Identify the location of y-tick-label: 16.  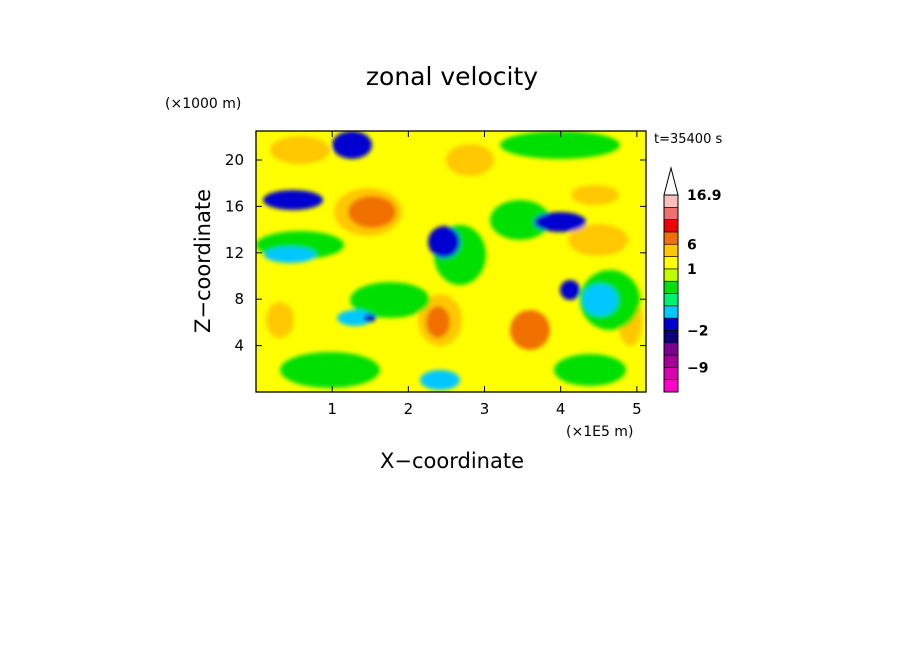
(234, 206).